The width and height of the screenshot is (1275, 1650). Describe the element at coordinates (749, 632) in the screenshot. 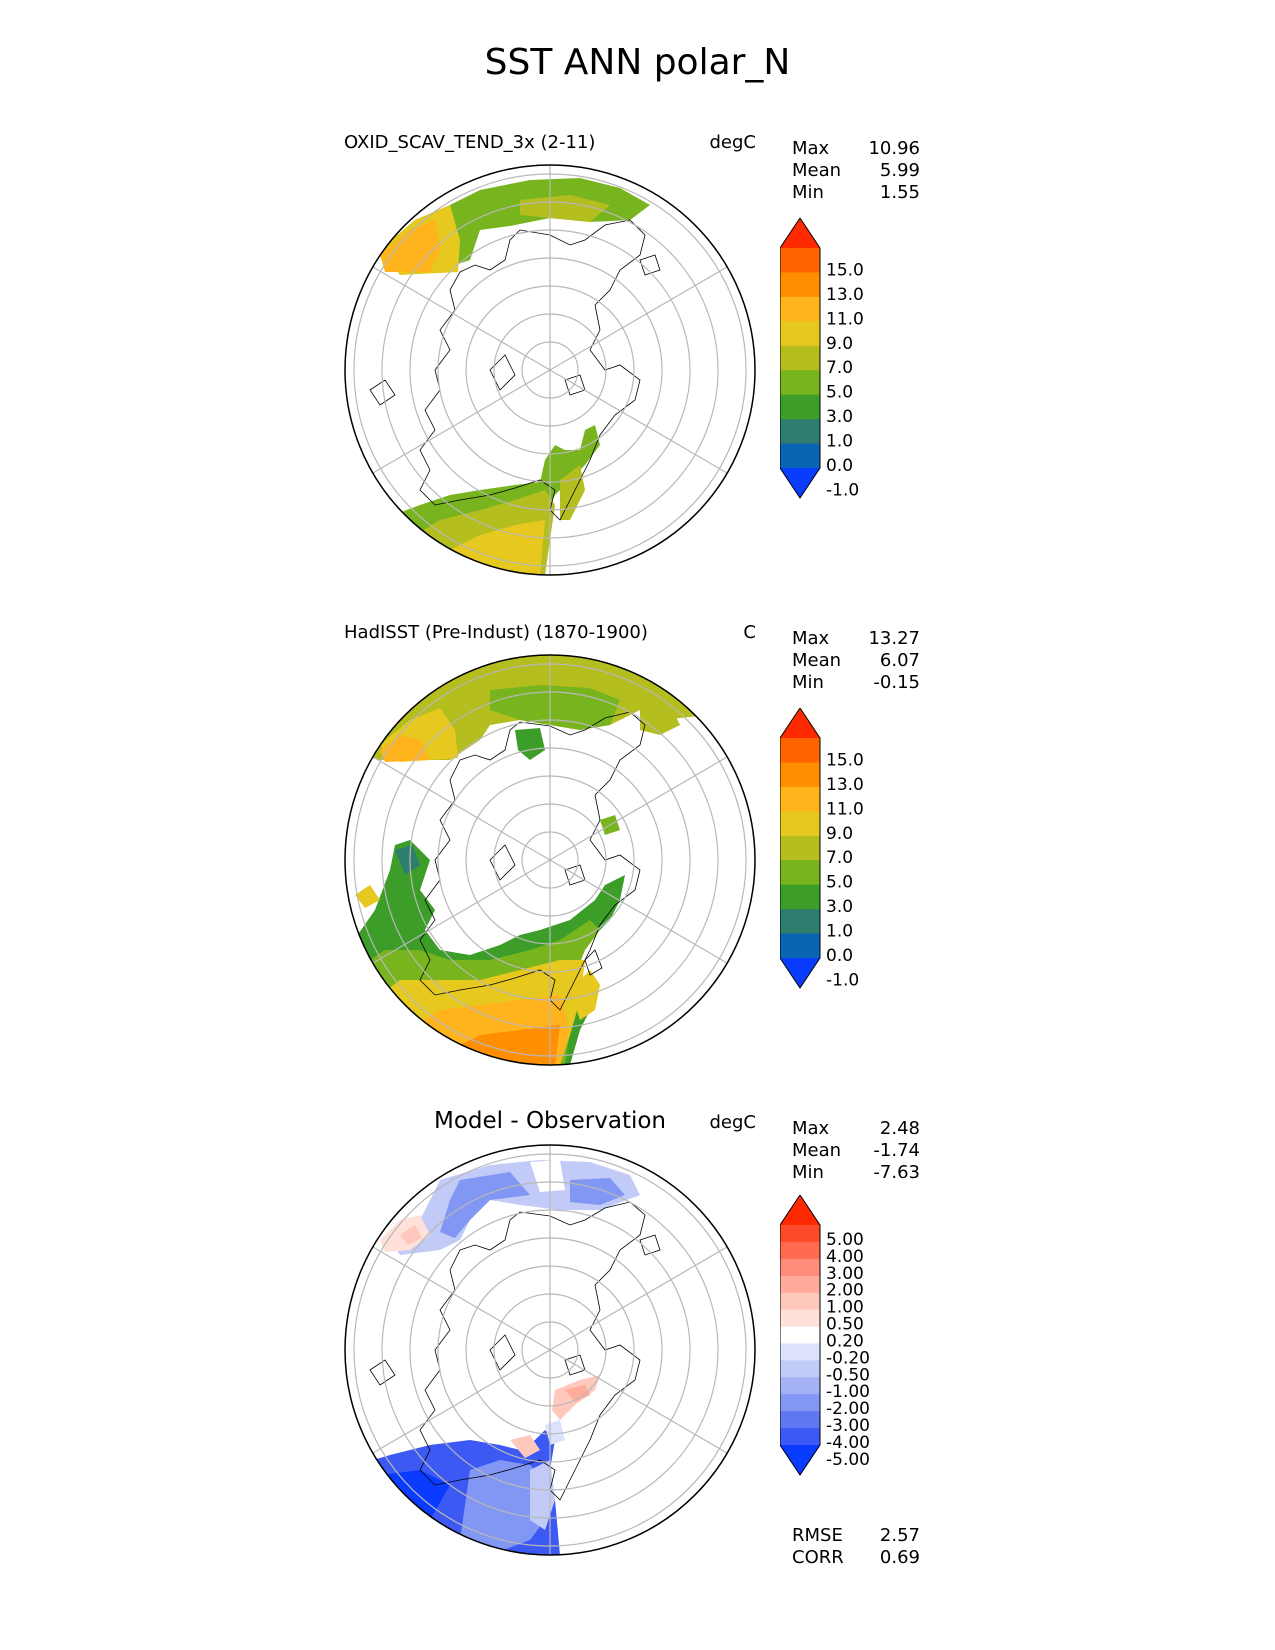

I see `panel-units: C` at that location.